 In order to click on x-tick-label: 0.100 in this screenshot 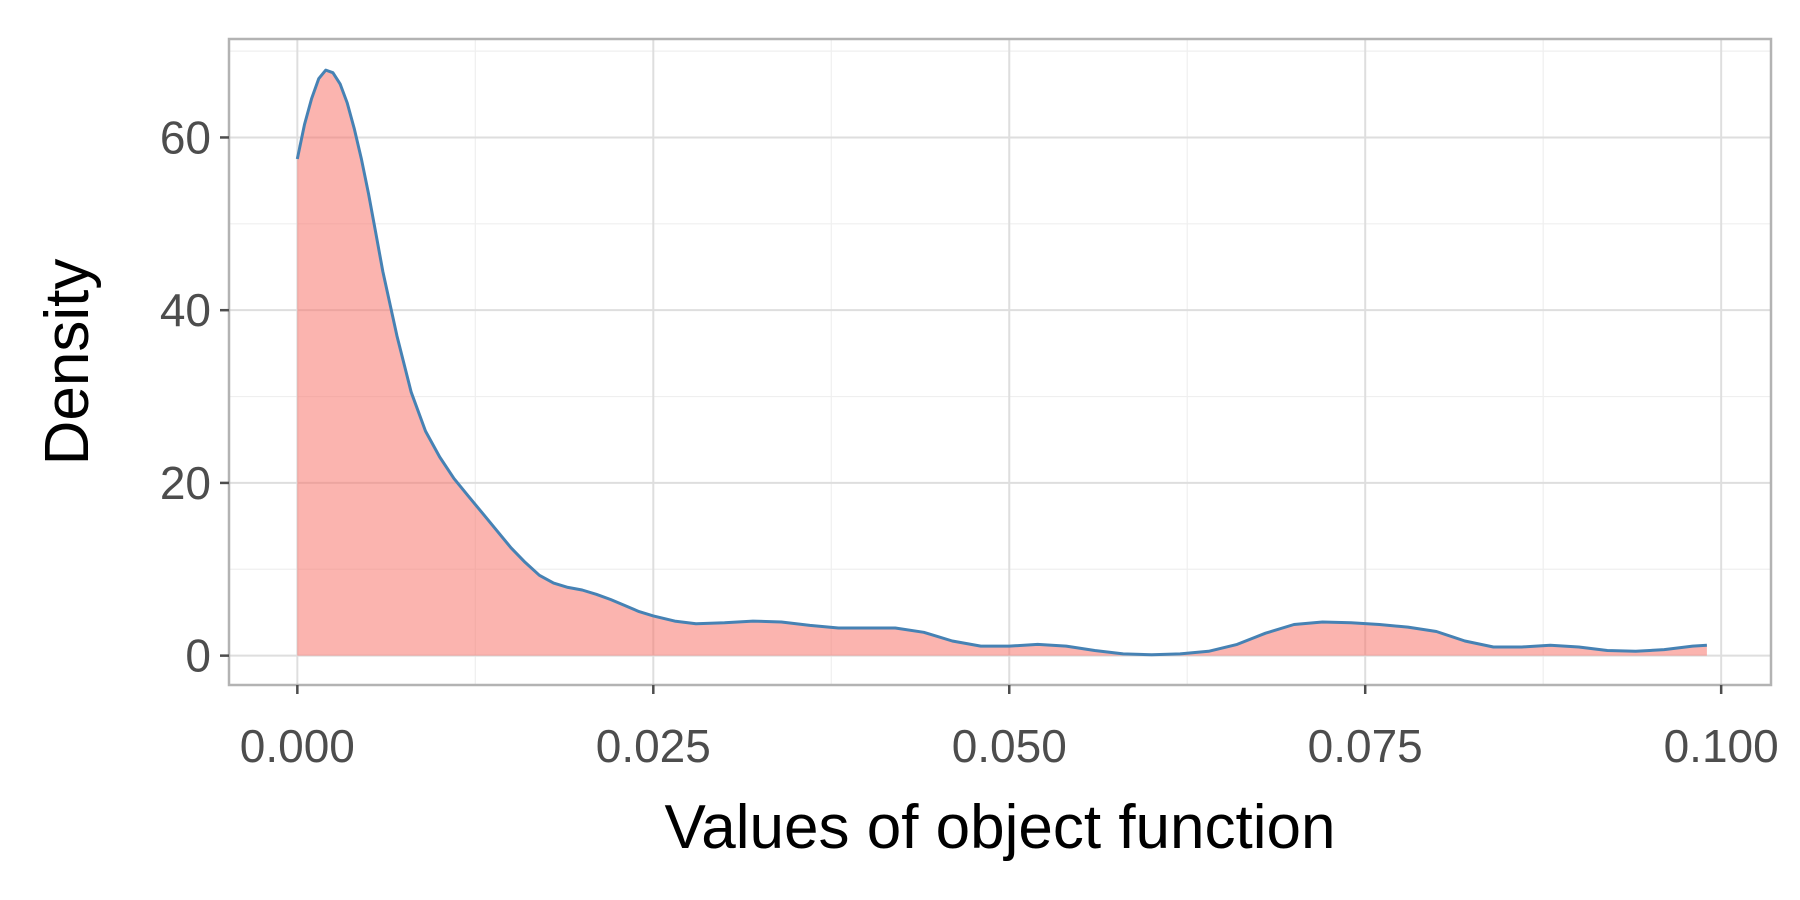, I will do `click(1721, 746)`.